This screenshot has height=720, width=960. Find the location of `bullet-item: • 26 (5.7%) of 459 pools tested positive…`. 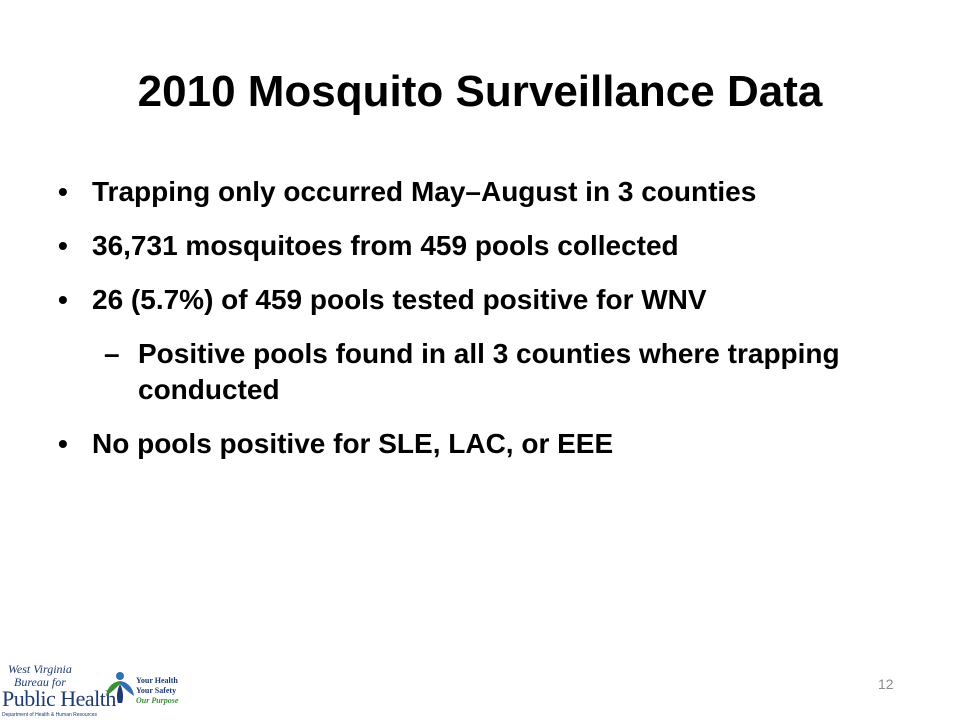

bullet-item: • 26 (5.7%) of 459 pools tested positive… is located at coordinates (468, 300).